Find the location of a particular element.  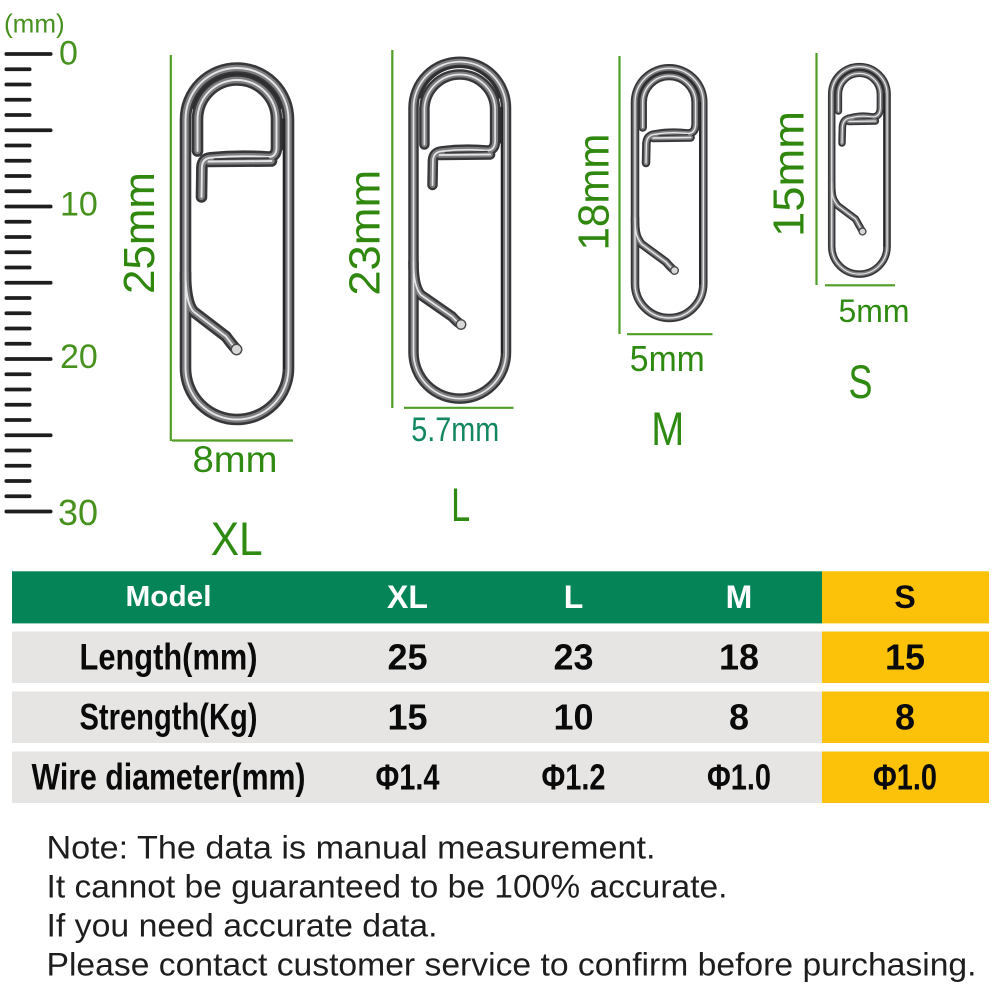

svg-text: (mm) is located at coordinates (34, 24).